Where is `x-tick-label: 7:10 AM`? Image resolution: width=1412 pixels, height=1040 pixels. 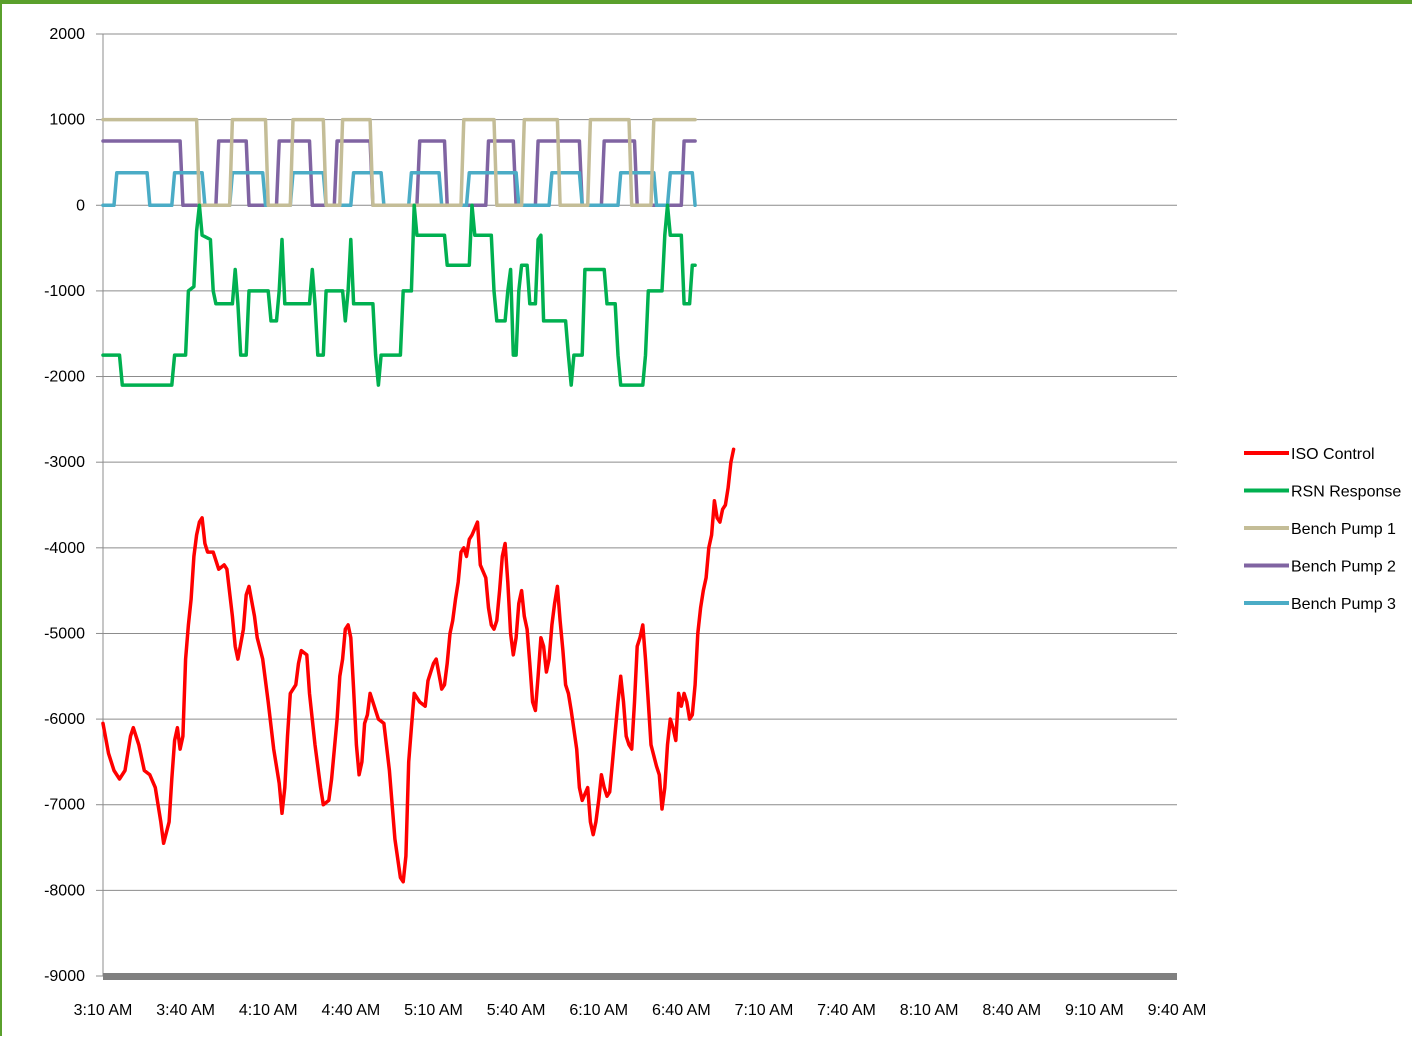 x-tick-label: 7:10 AM is located at coordinates (764, 1010).